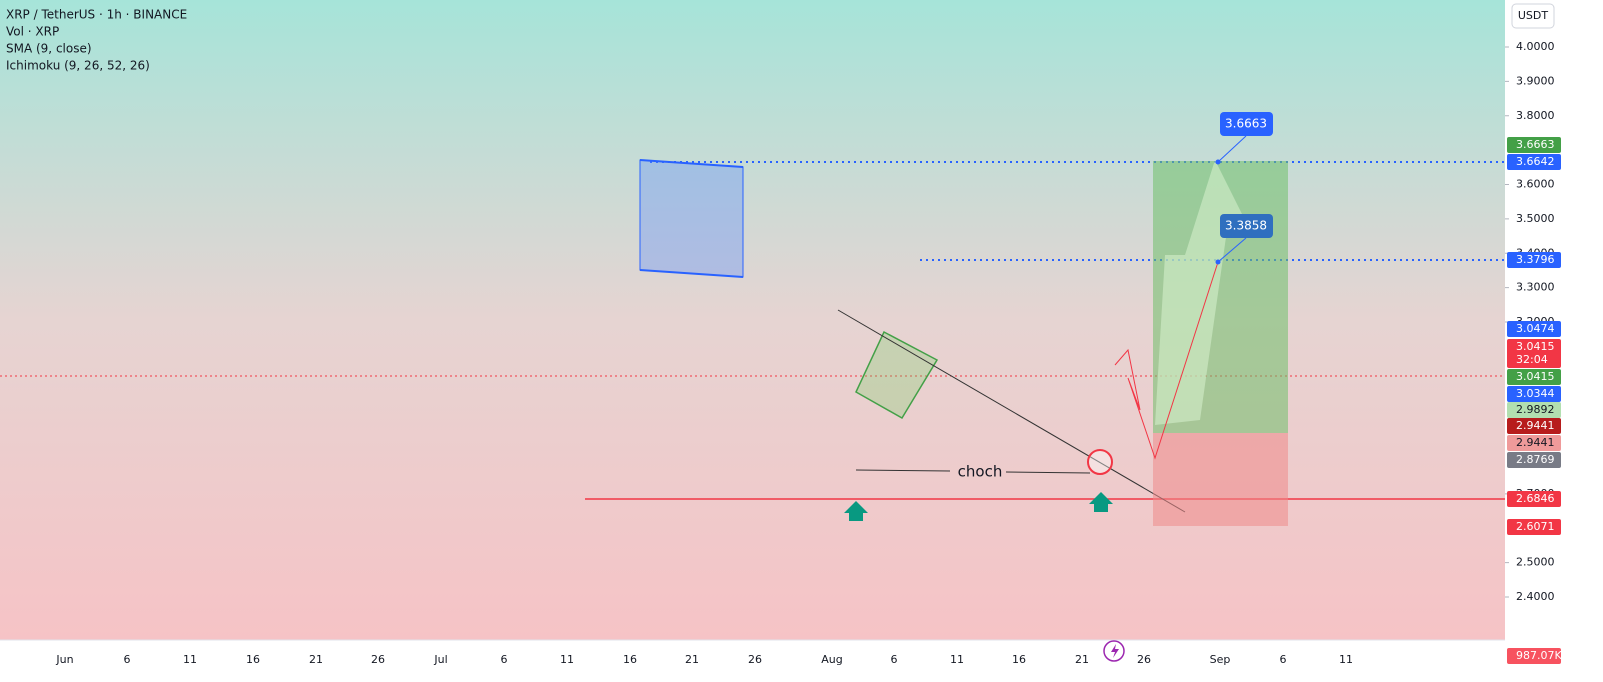 This screenshot has height=682, width=1603. Describe the element at coordinates (1220, 659) in the screenshot. I see `time-label: Sep` at that location.